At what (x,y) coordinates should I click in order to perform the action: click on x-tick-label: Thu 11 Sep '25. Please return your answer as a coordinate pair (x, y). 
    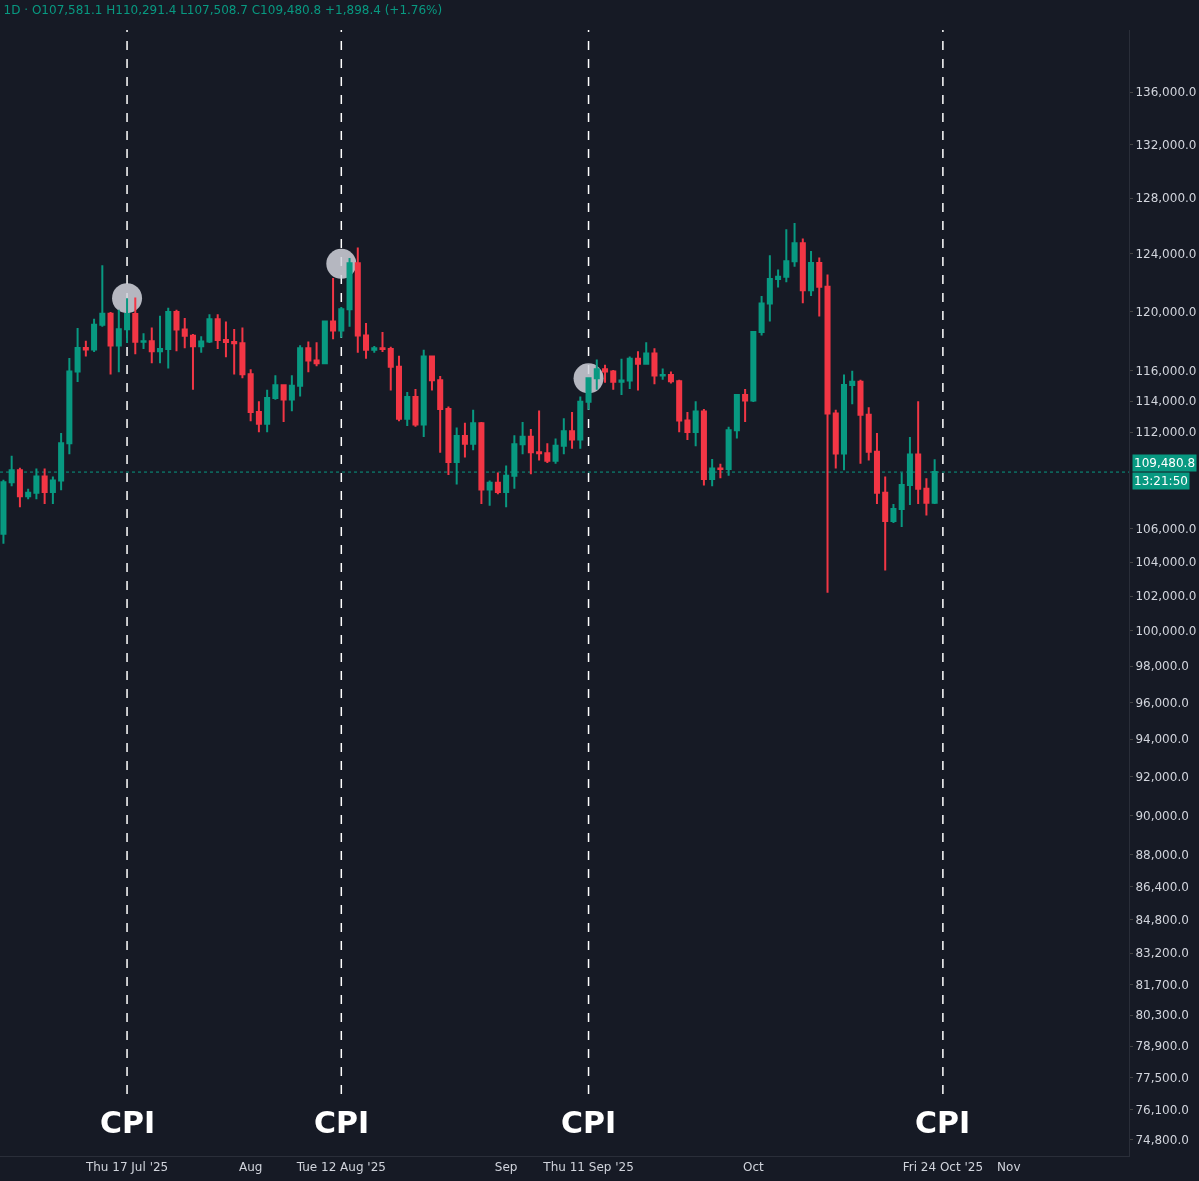
    Looking at the image, I should click on (588, 1167).